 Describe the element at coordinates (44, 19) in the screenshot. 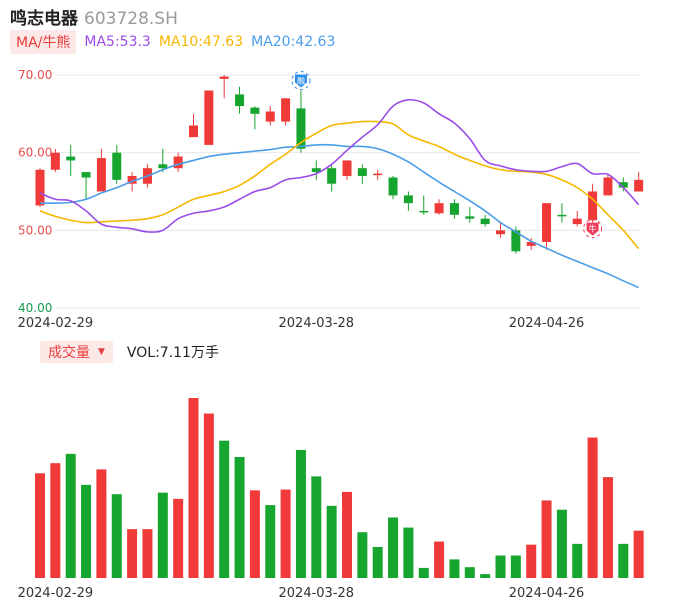

I see `stock-name: 鸣志电器` at that location.